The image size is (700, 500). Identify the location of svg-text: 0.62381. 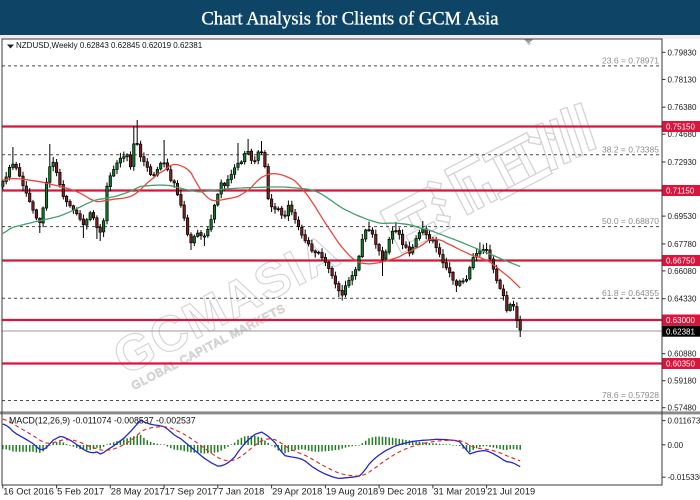
(680, 331).